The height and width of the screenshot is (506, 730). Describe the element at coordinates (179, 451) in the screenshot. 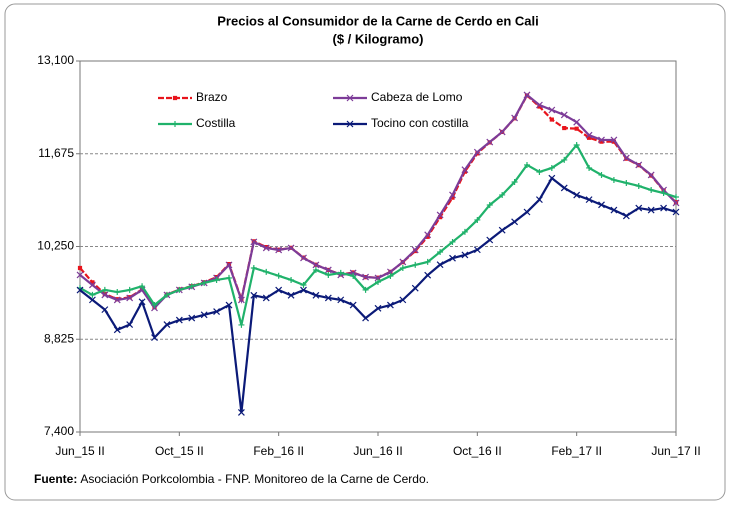

I see `x-tick-label: Oct_15 II` at that location.